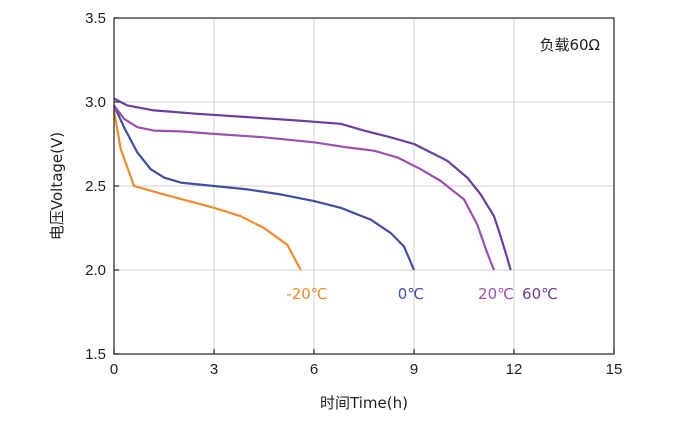 The height and width of the screenshot is (433, 688). Describe the element at coordinates (306, 294) in the screenshot. I see `series-label: -20℃` at that location.